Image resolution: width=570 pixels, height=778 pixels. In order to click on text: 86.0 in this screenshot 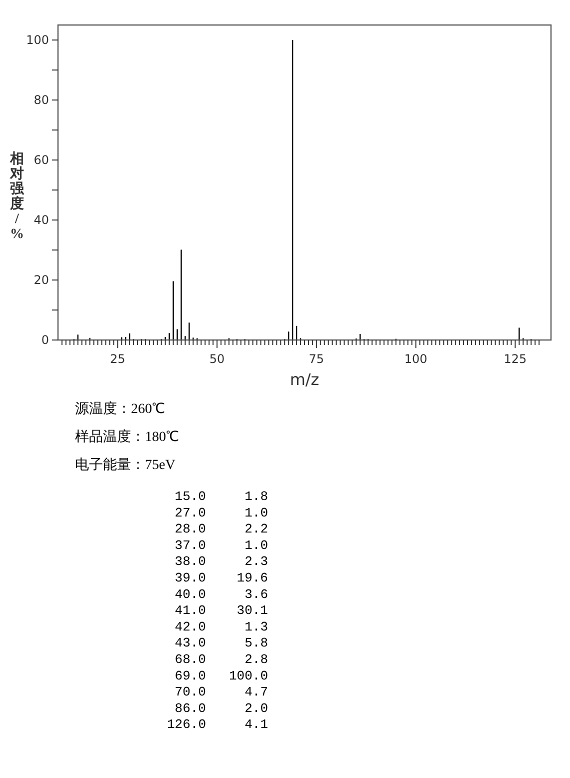, I will do `click(190, 708)`.